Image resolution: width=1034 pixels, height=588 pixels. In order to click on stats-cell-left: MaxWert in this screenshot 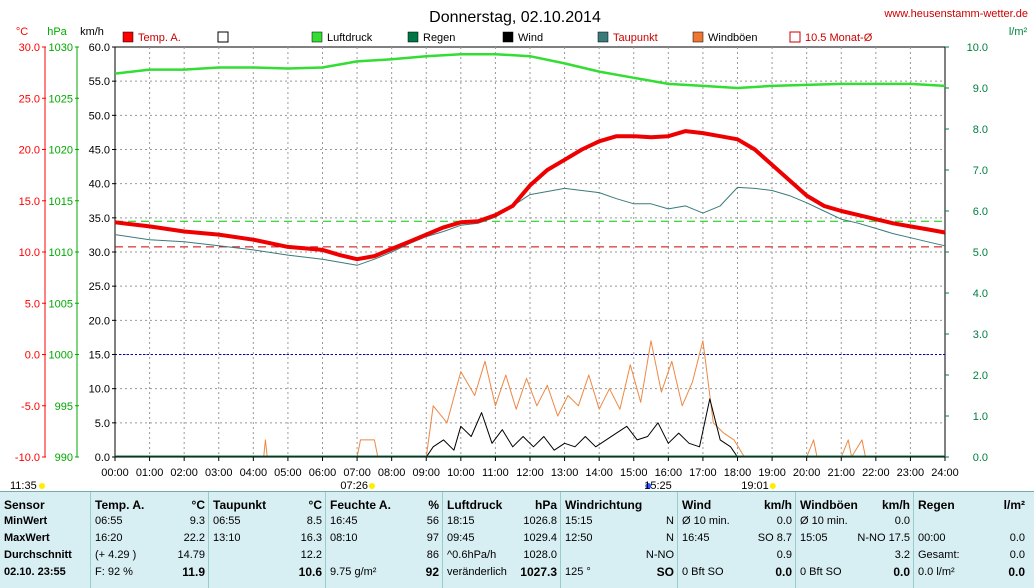, I will do `click(27, 538)`.